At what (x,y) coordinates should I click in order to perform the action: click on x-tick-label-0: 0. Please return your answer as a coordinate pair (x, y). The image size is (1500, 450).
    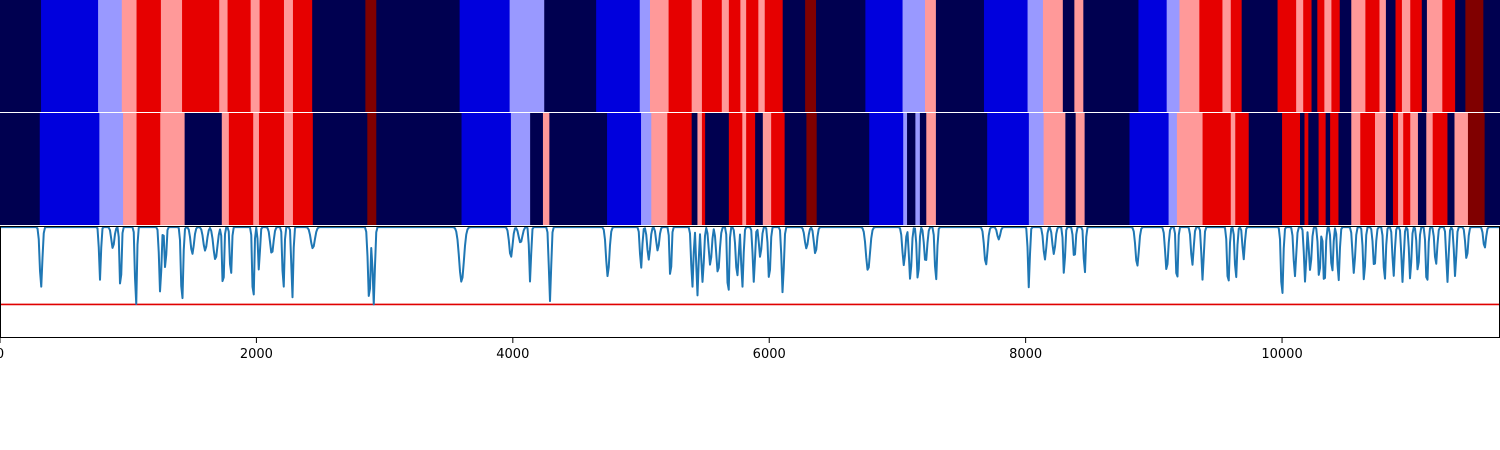
    Looking at the image, I should click on (2, 354).